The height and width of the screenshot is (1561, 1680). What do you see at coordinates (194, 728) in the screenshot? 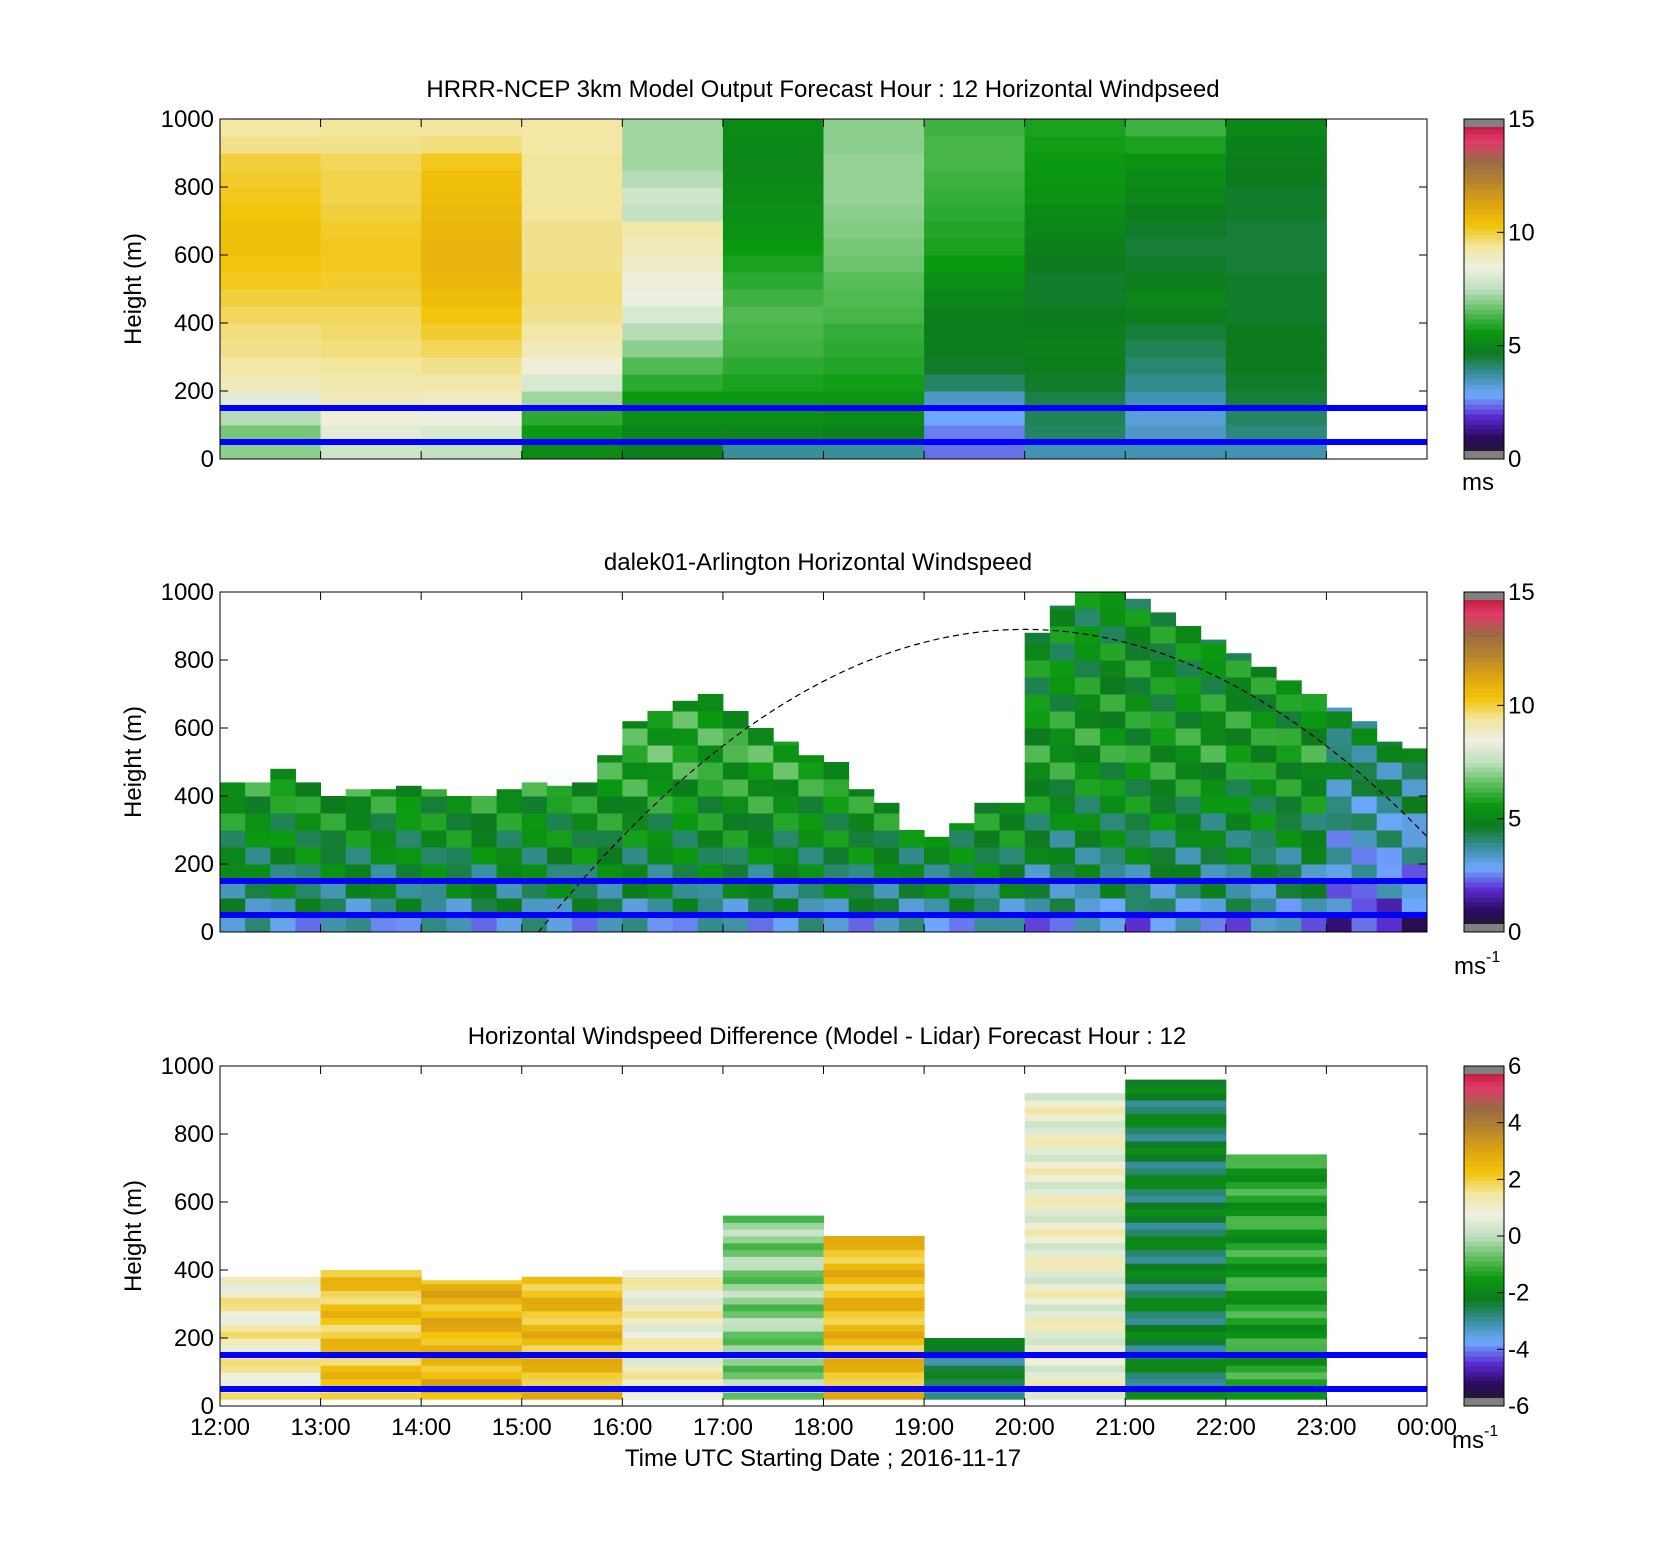
I see `y-tick-label: 600` at bounding box center [194, 728].